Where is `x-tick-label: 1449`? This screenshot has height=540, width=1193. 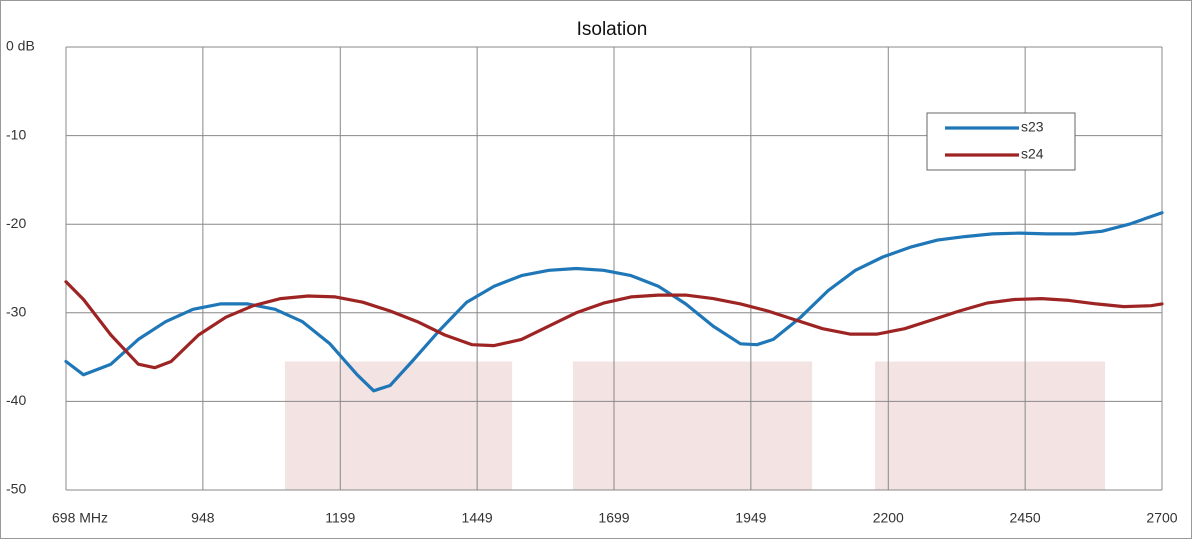 x-tick-label: 1449 is located at coordinates (477, 518).